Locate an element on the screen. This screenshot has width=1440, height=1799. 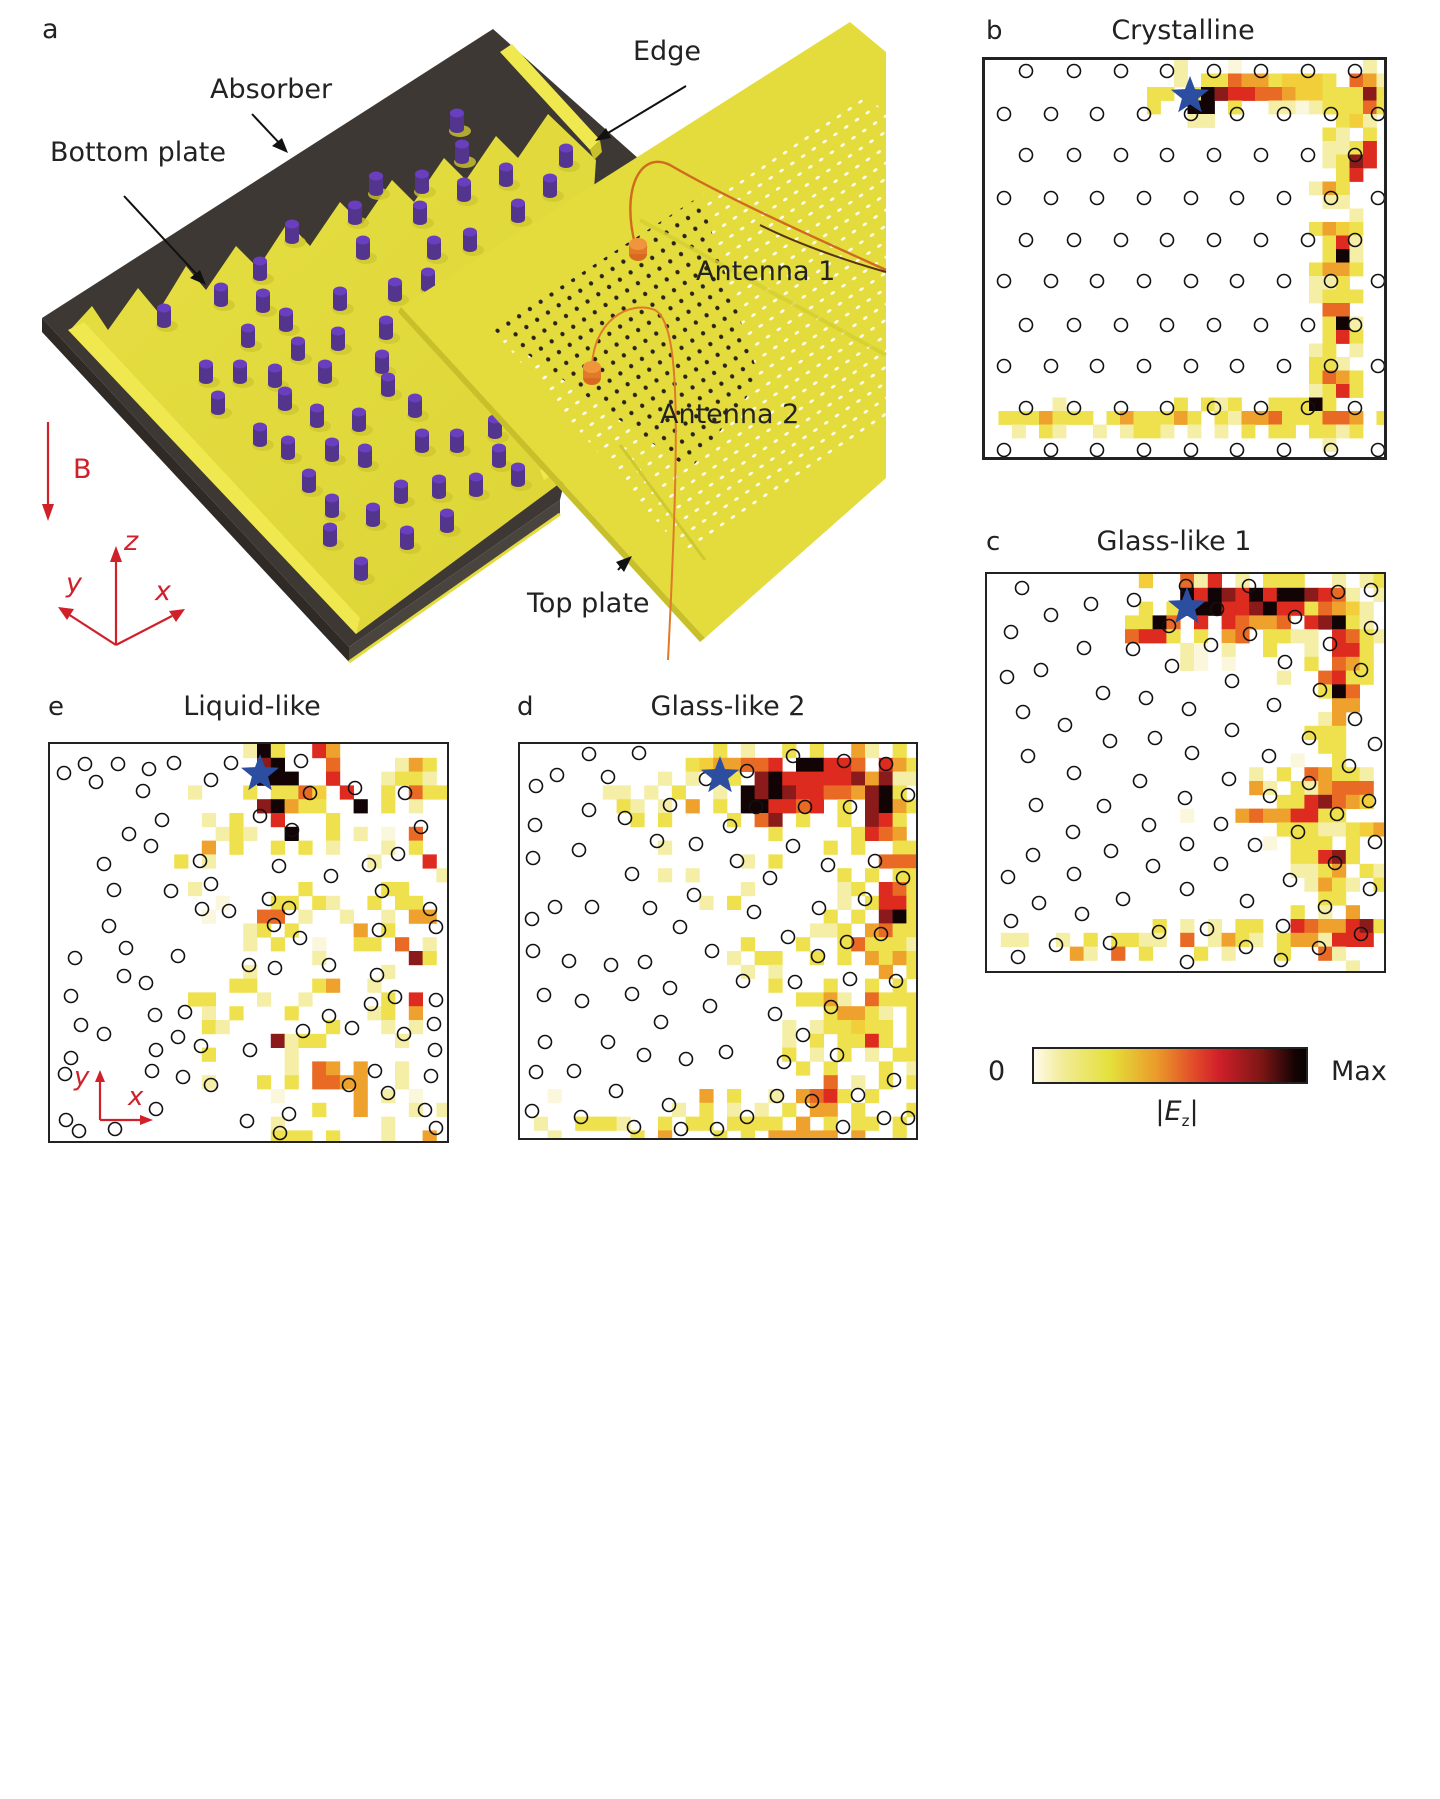
panel-d-letter: d is located at coordinates (525, 707).